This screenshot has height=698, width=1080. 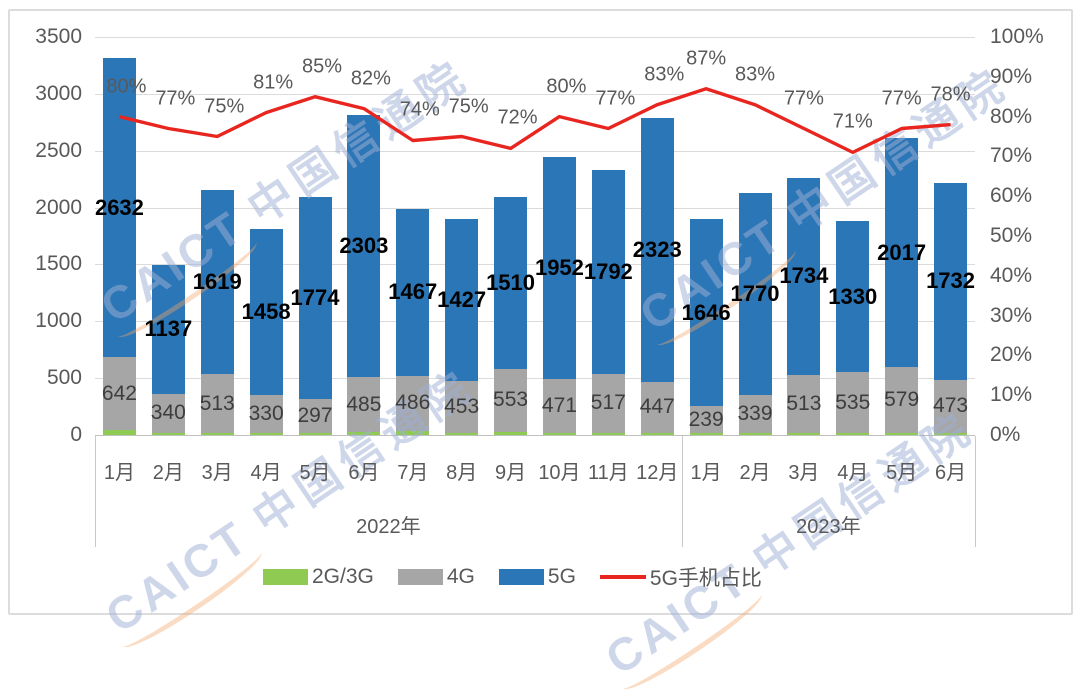 I want to click on bar-value-4g: 513, so click(x=804, y=404).